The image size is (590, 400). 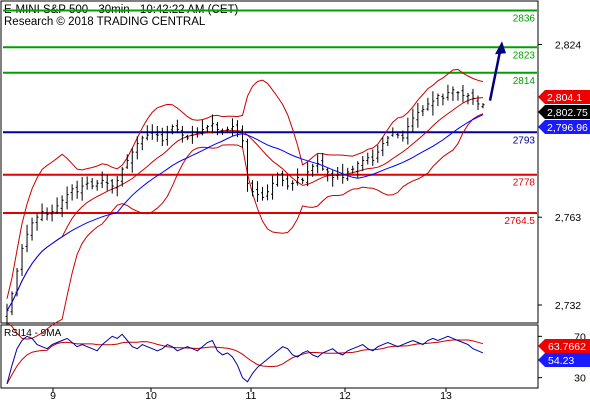 I want to click on level-label: 2764.5, so click(x=519, y=221).